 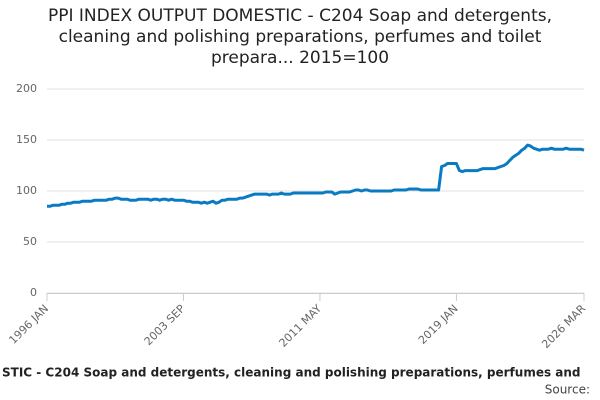 What do you see at coordinates (26, 88) in the screenshot?
I see `y-tick-label: 200` at bounding box center [26, 88].